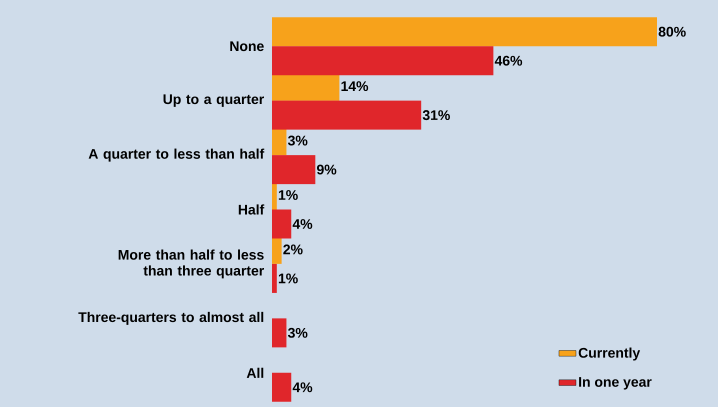 The image size is (718, 407). What do you see at coordinates (191, 263) in the screenshot?
I see `y-tick-label: More than half to less than three quarter` at bounding box center [191, 263].